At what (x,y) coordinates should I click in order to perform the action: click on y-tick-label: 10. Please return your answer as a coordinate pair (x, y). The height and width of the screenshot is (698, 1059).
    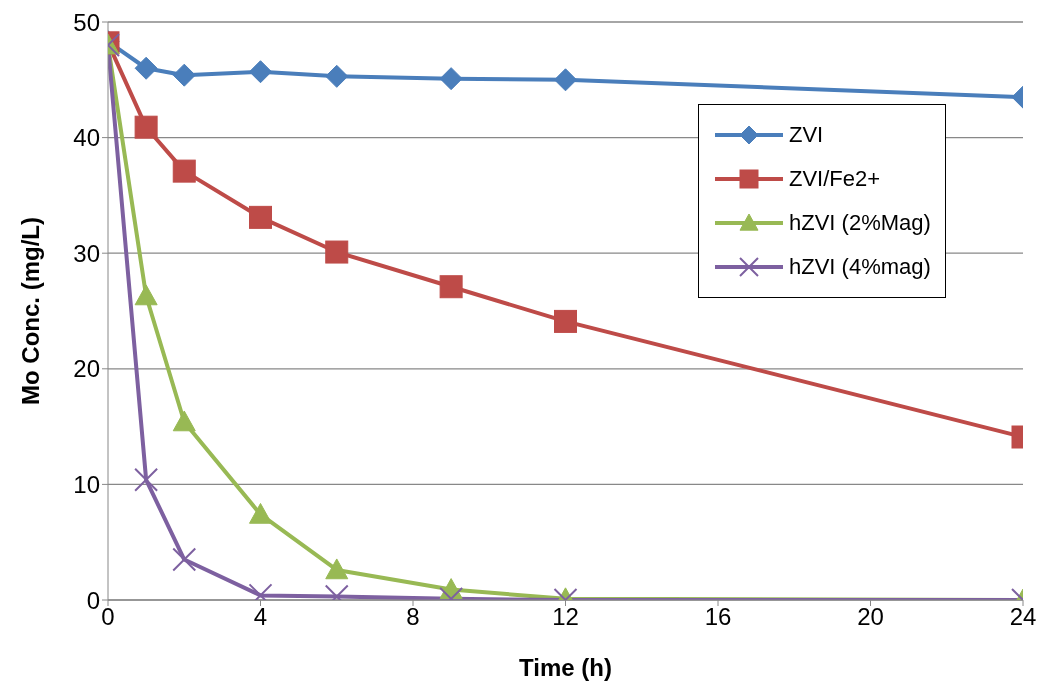
    Looking at the image, I should click on (86, 484).